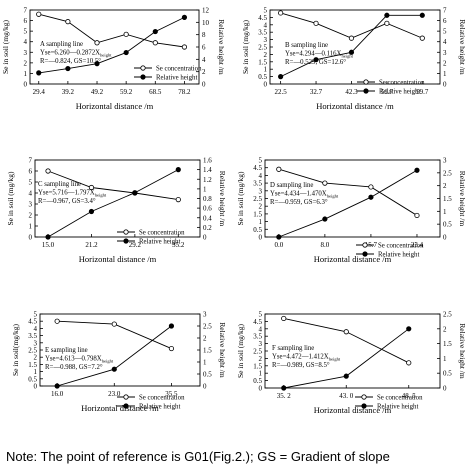  I want to click on x-tick-label: 15.0, so click(48, 245).